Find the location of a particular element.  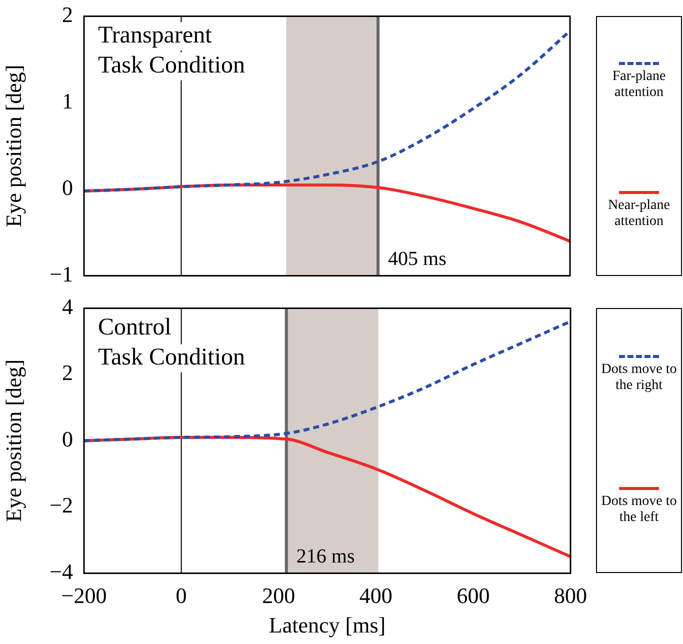

x-tick-label: 200 is located at coordinates (279, 595).